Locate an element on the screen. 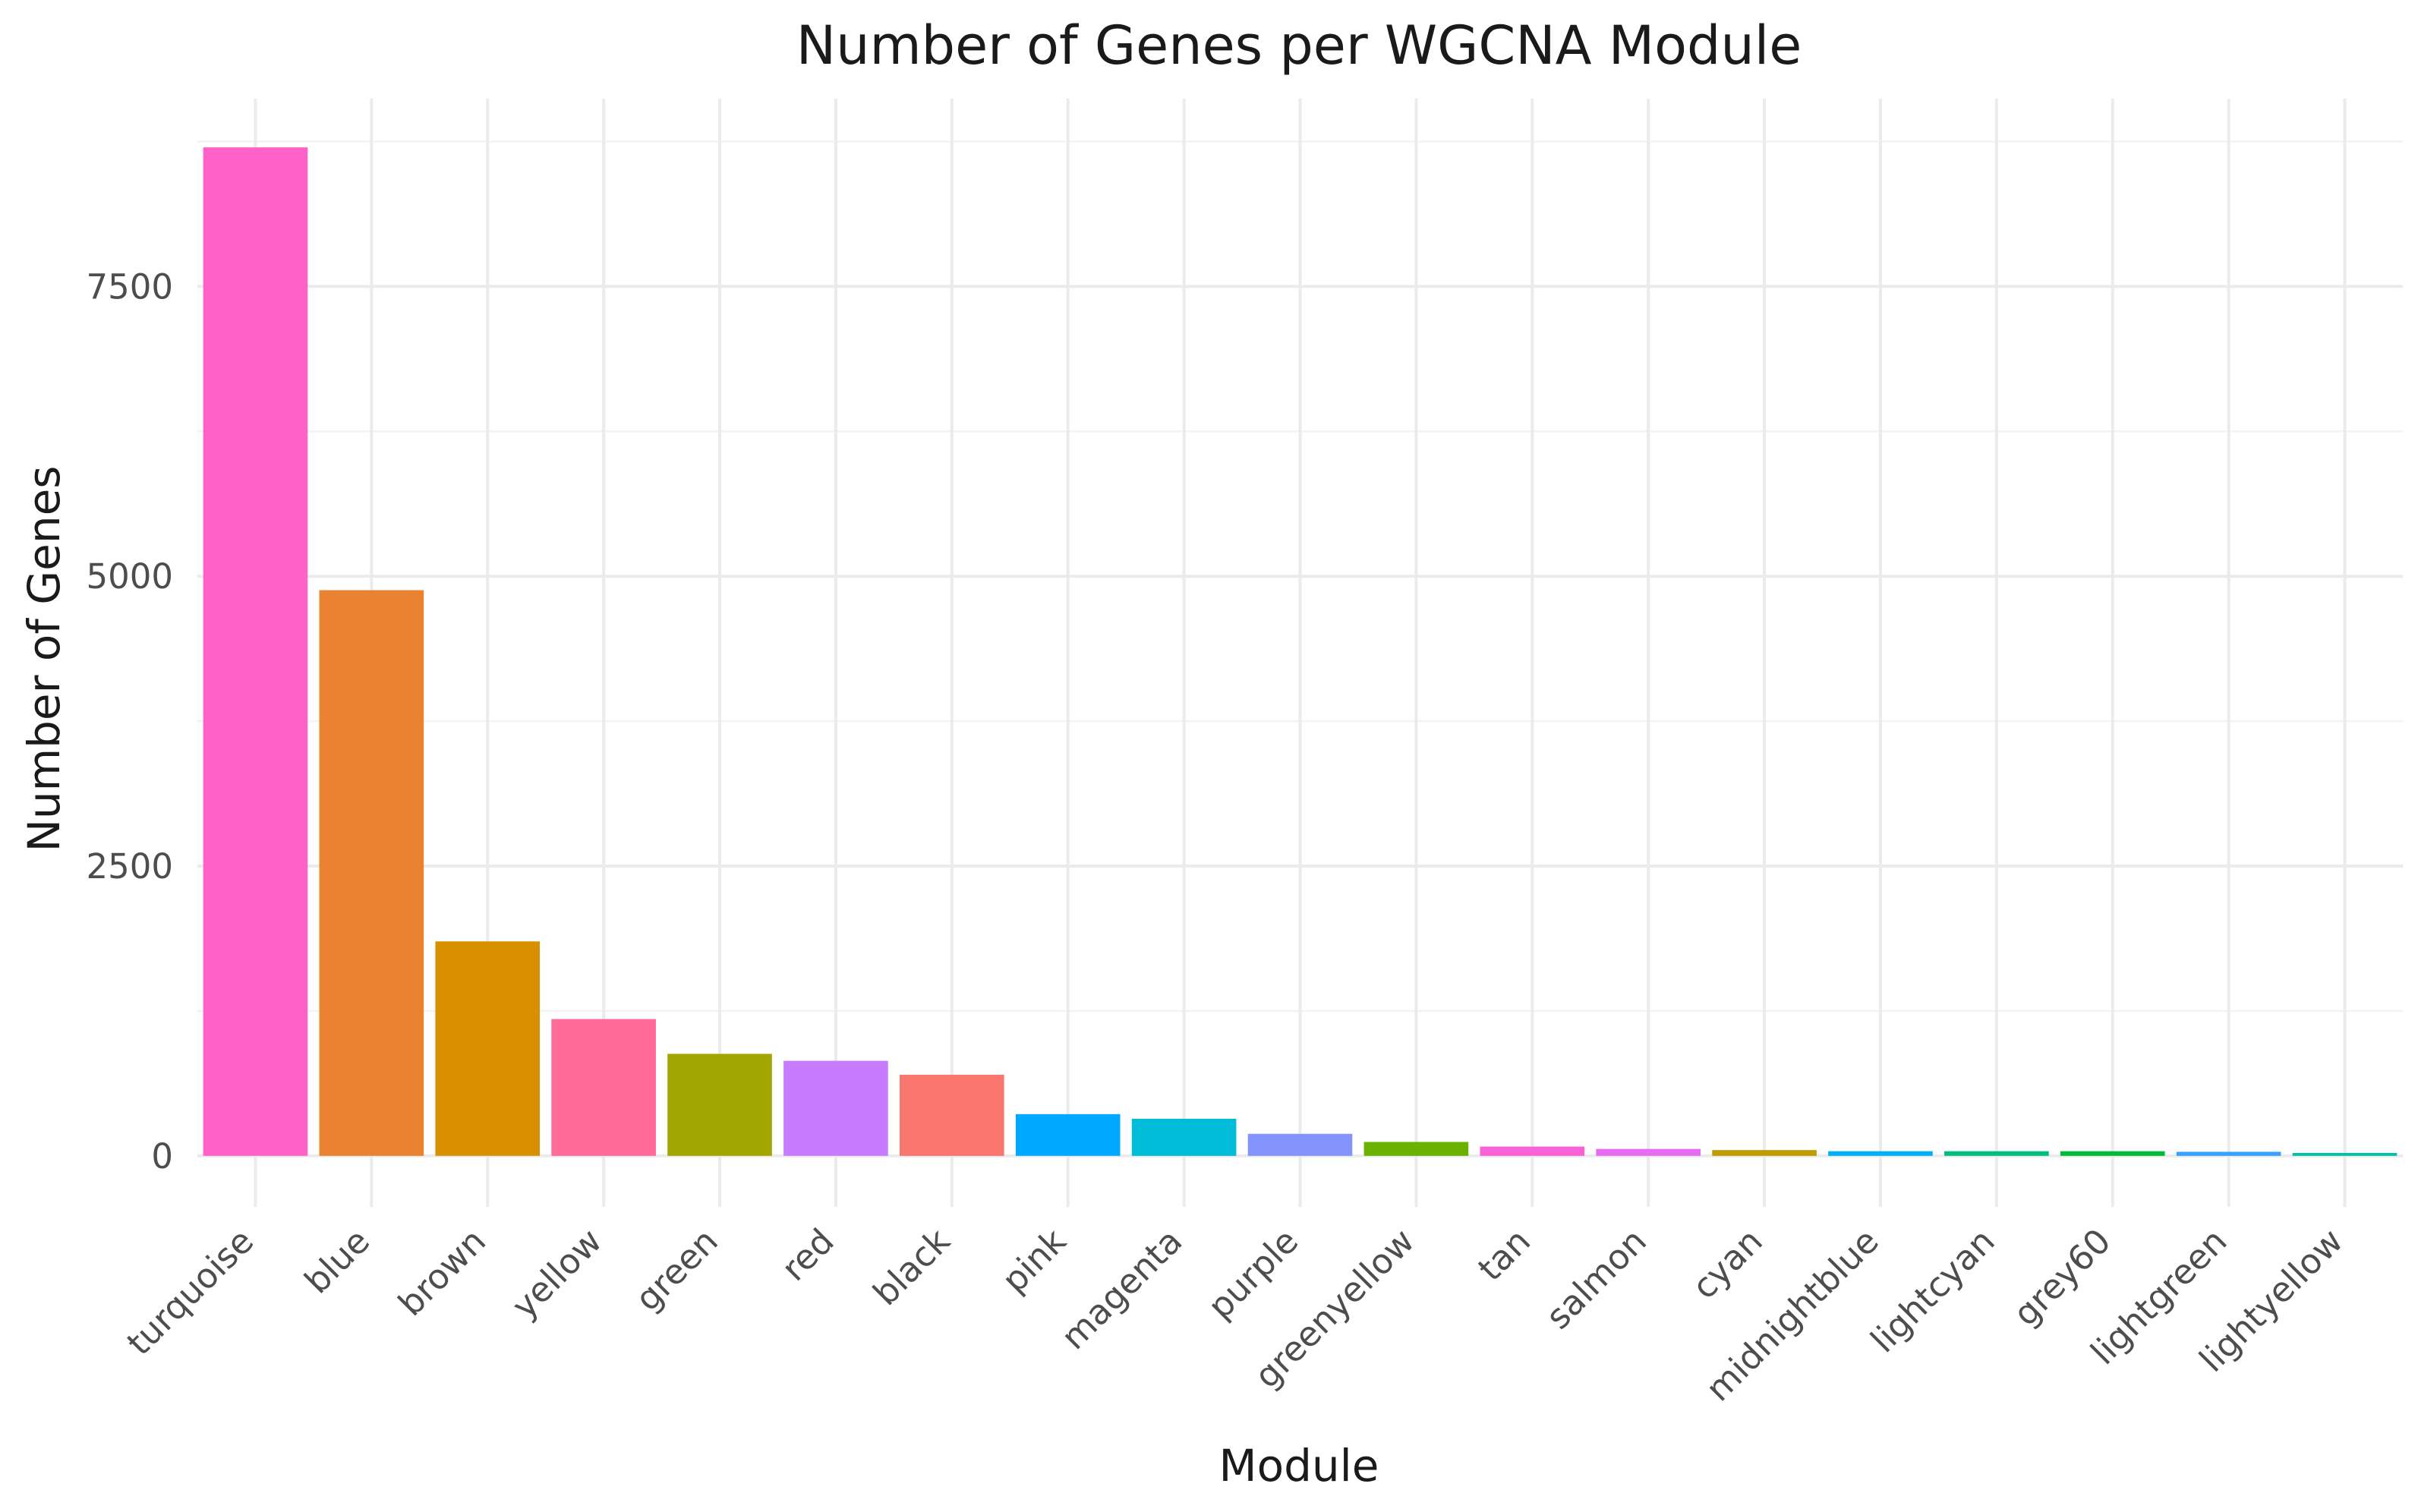 This screenshot has width=2418, height=1512. bar-pink is located at coordinates (1068, 1135).